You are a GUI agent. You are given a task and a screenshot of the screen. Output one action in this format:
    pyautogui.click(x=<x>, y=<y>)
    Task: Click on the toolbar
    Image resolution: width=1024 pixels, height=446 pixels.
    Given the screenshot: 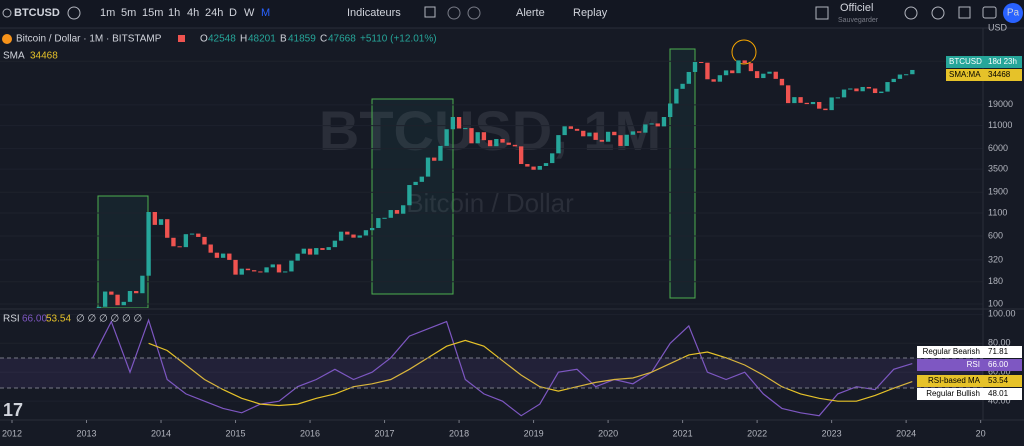 What is the action you would take?
    pyautogui.click(x=512, y=14)
    